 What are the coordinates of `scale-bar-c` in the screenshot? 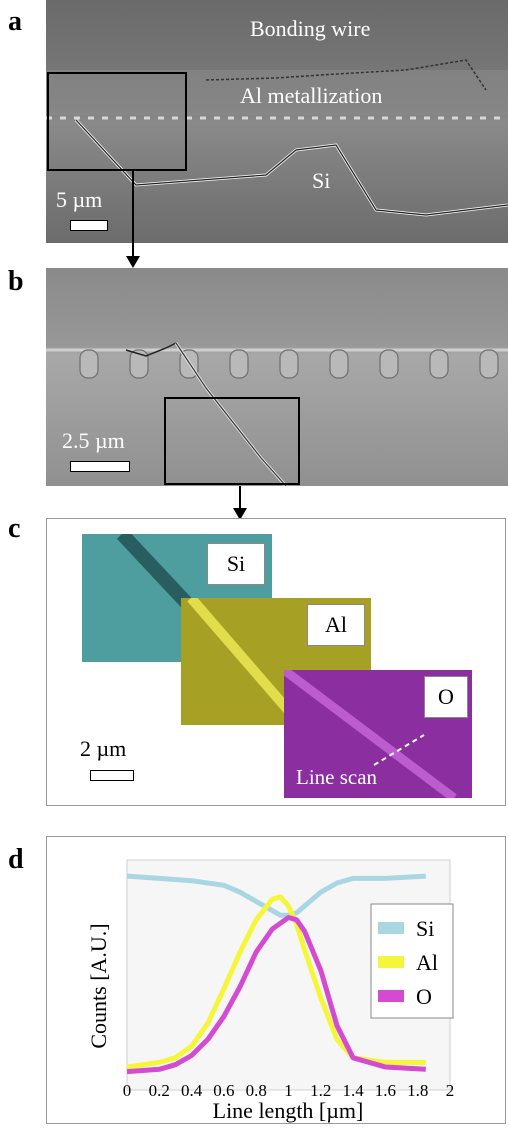 It's located at (112, 775).